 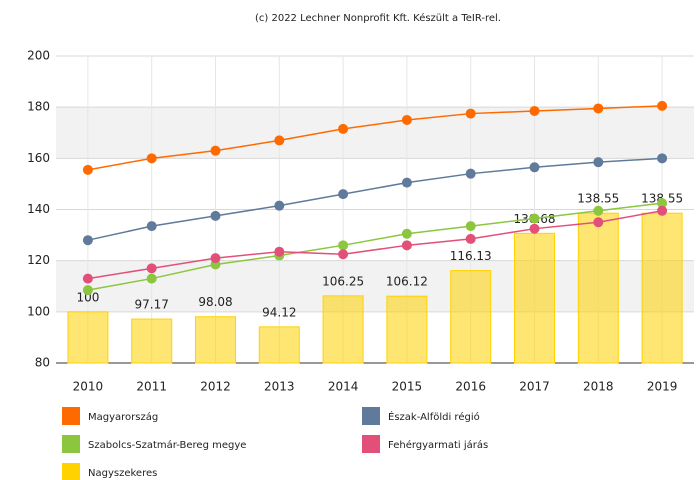 I want to click on legend-label: Nagyszekeres, so click(x=122, y=473).